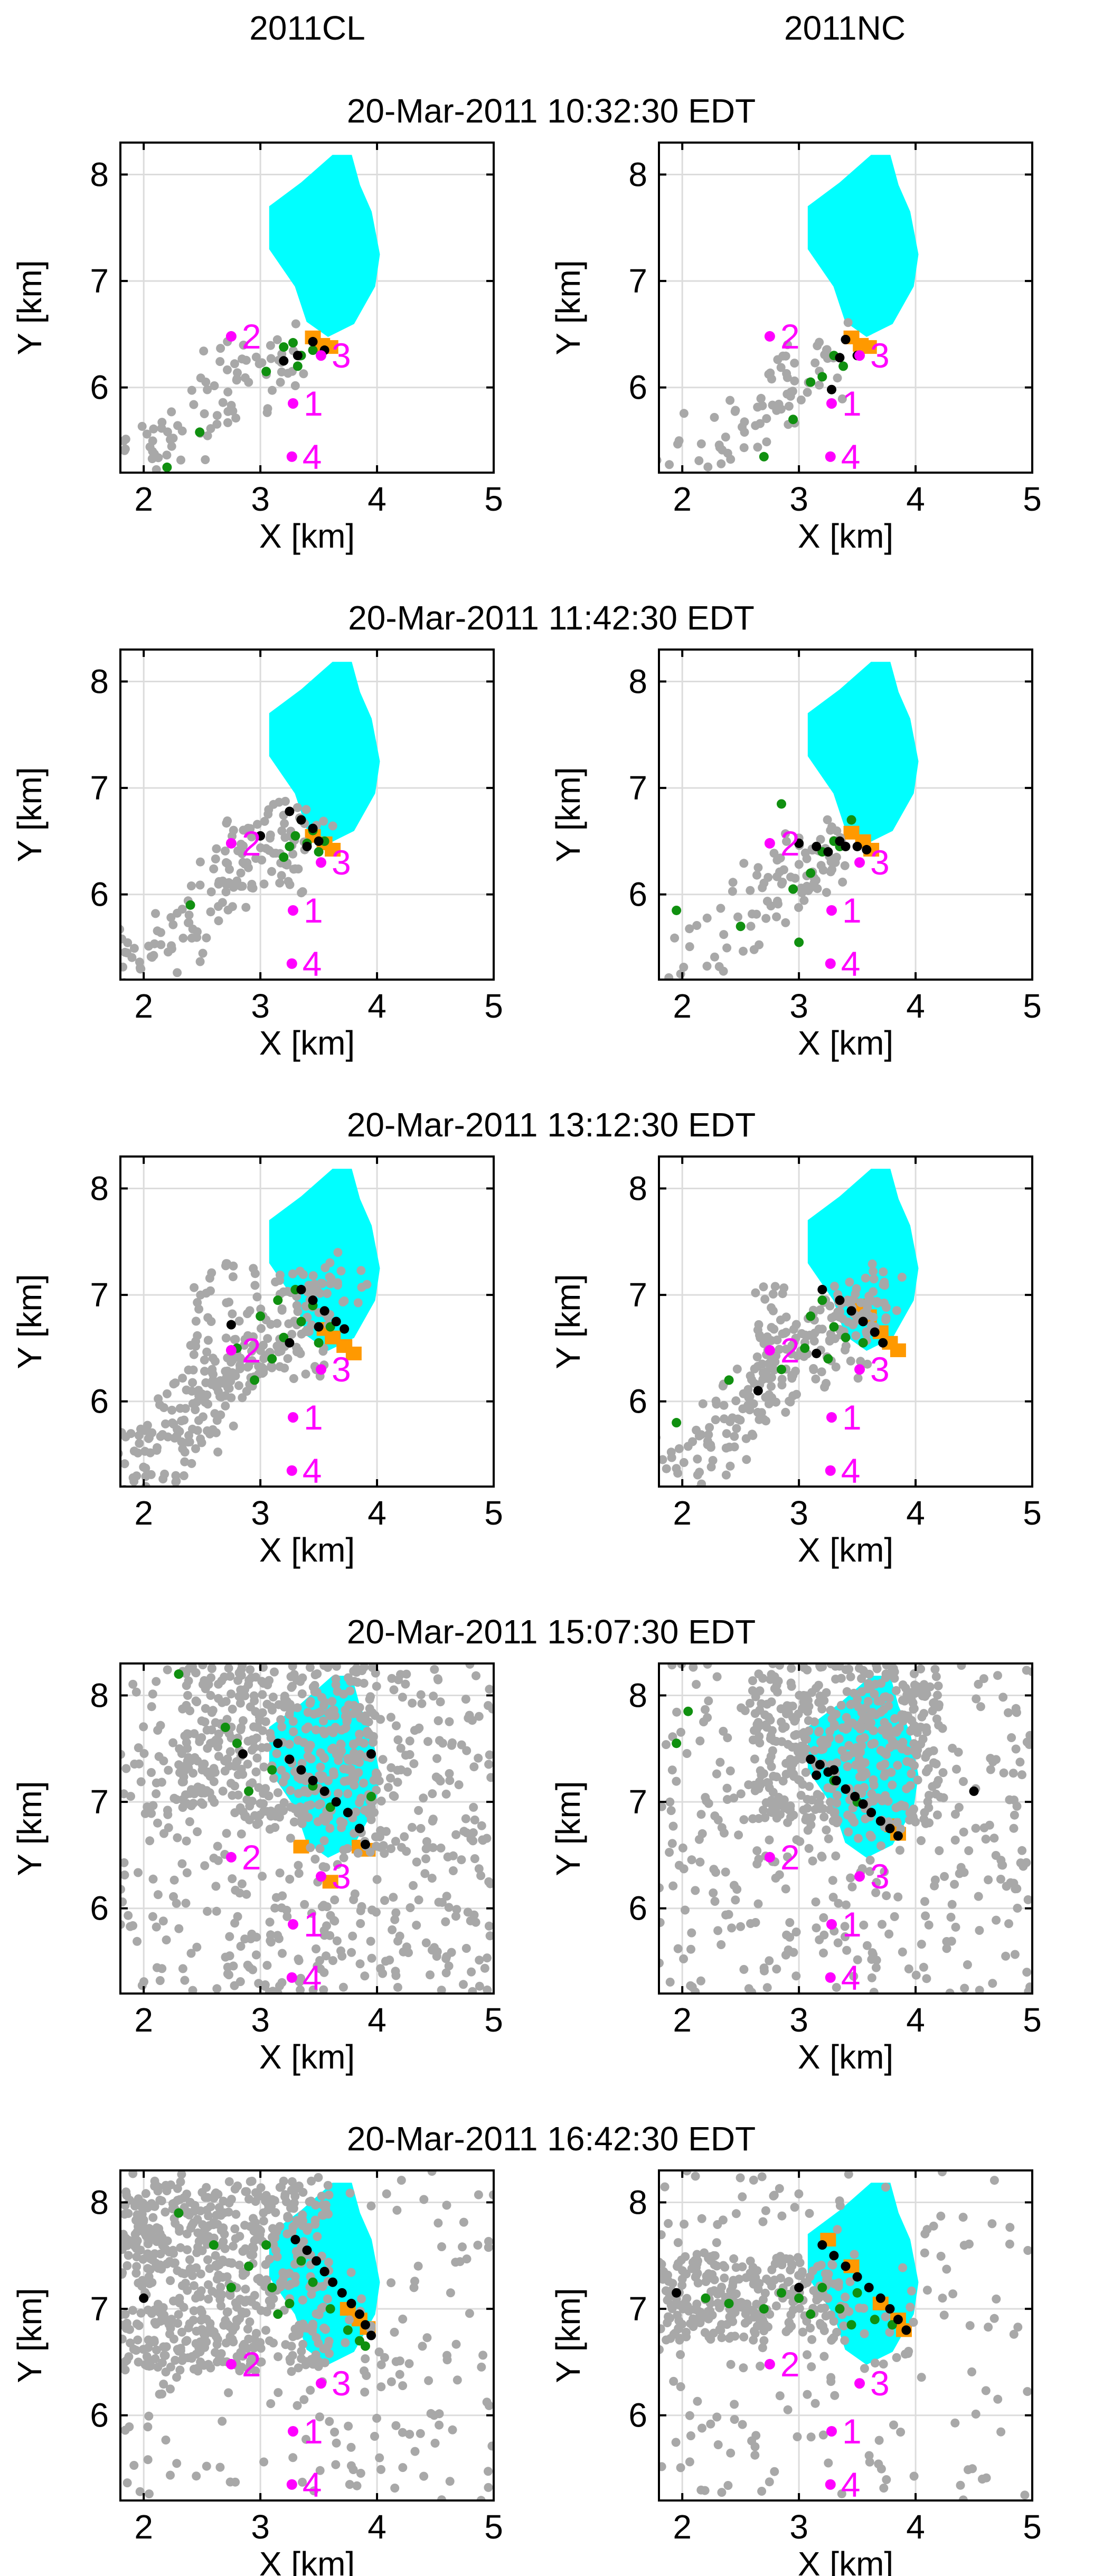  Describe the element at coordinates (376, 499) in the screenshot. I see `x-tick-label: 4` at that location.